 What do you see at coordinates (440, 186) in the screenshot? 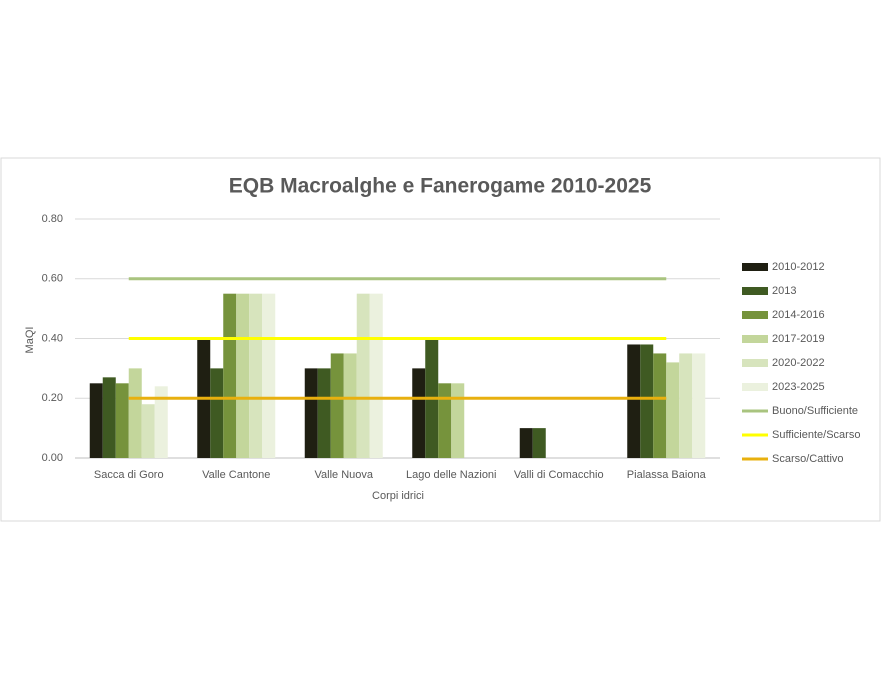
I see `chart-title: EQB Macroalghe e Fanerogame 2010-2025` at bounding box center [440, 186].